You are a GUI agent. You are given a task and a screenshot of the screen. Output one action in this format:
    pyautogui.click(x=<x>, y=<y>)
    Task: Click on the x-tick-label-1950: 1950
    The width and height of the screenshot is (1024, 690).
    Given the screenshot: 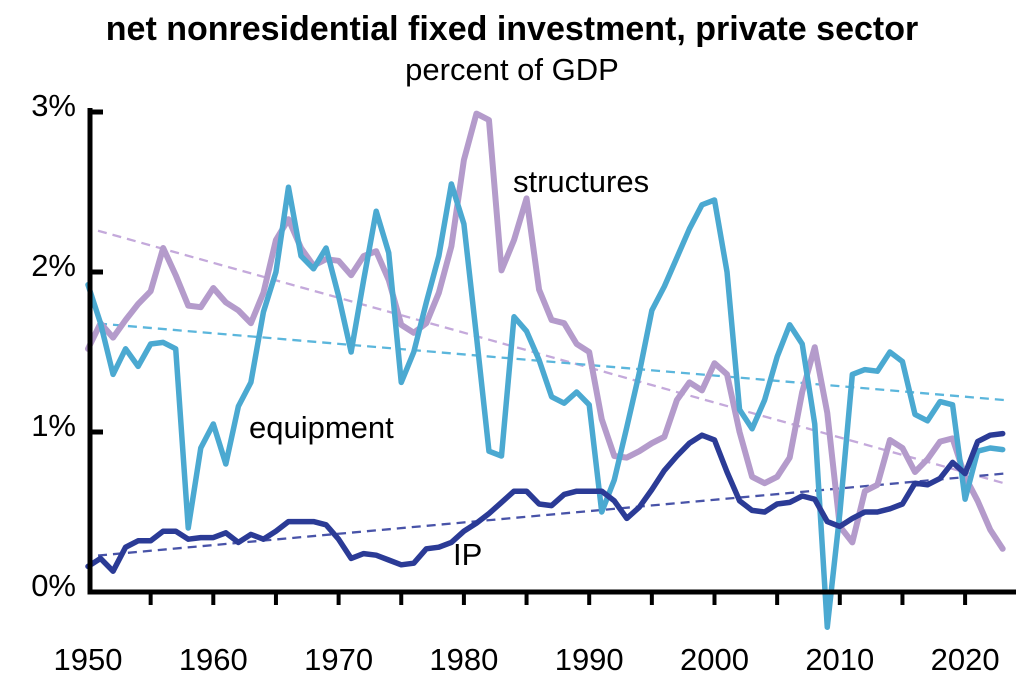 What is the action you would take?
    pyautogui.click(x=88, y=659)
    